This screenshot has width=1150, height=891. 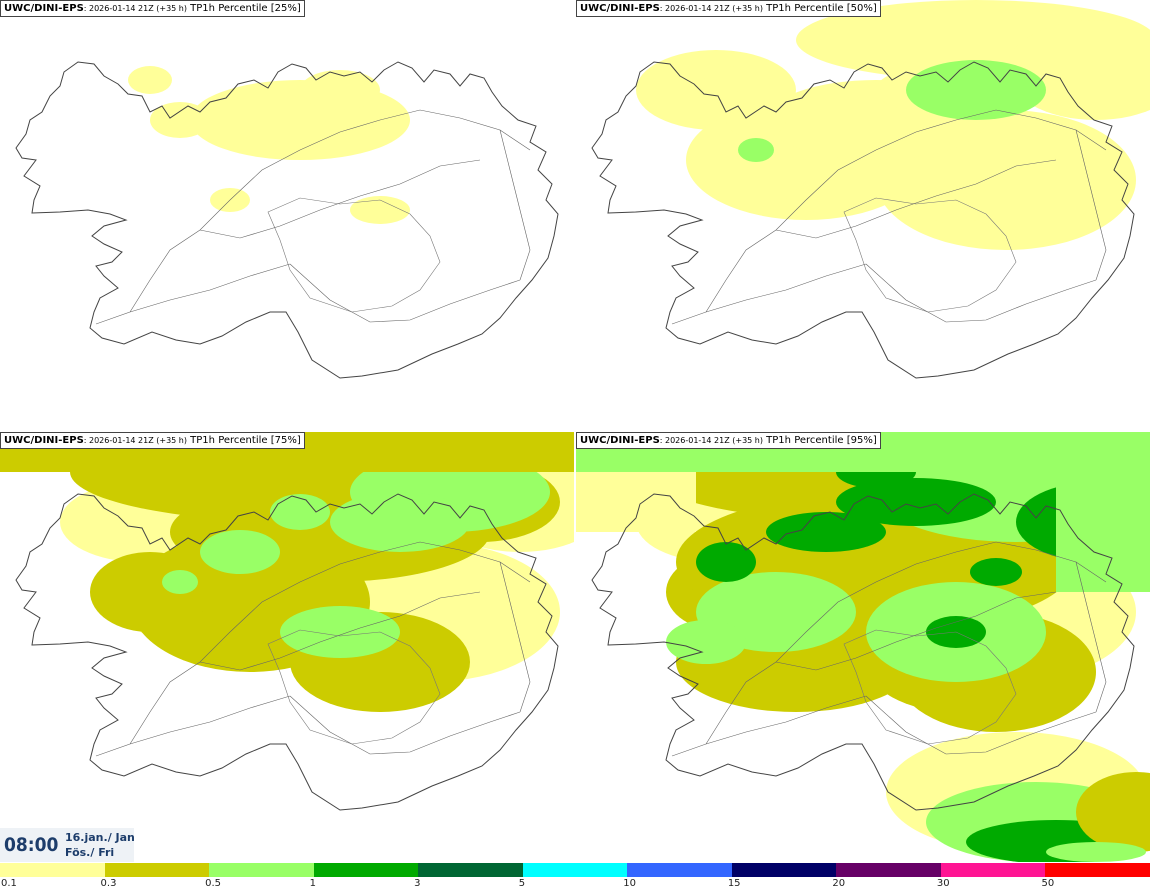 What do you see at coordinates (245, 8) in the screenshot?
I see `field-name: TP1h Percentile [25%]` at bounding box center [245, 8].